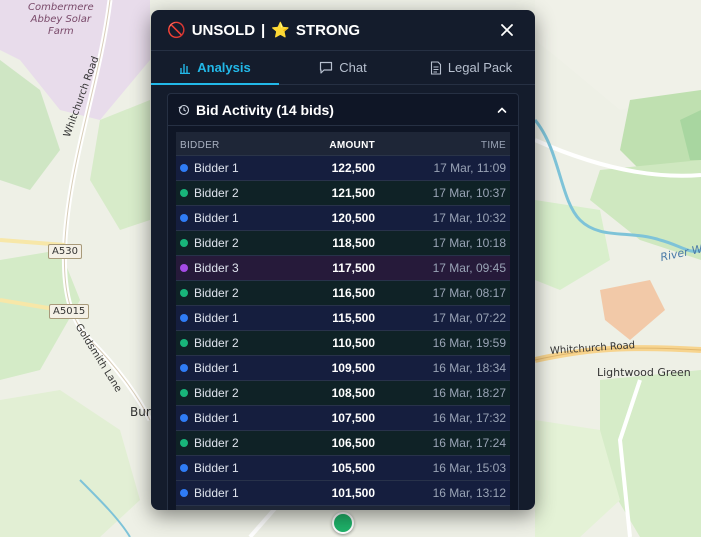 Image resolution: width=701 pixels, height=537 pixels. Describe the element at coordinates (353, 67) in the screenshot. I see `tab-chat-label: Chat` at that location.